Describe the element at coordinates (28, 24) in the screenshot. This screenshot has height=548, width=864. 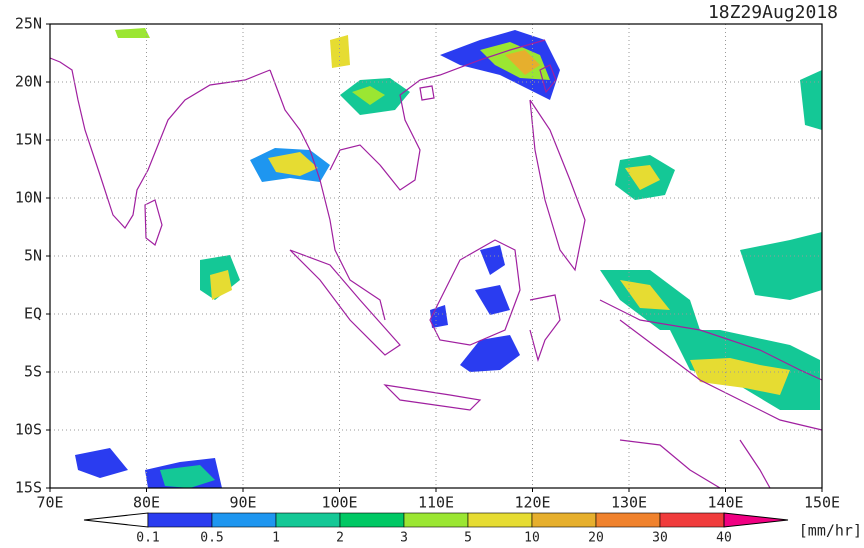
I see `lat-label: 25N` at that location.